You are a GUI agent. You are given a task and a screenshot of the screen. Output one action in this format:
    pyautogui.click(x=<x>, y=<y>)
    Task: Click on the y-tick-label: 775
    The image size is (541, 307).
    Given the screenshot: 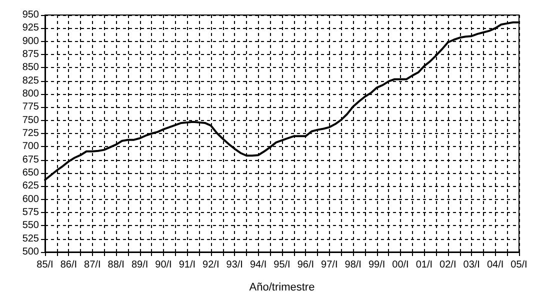 What is the action you would take?
    pyautogui.click(x=31, y=107)
    